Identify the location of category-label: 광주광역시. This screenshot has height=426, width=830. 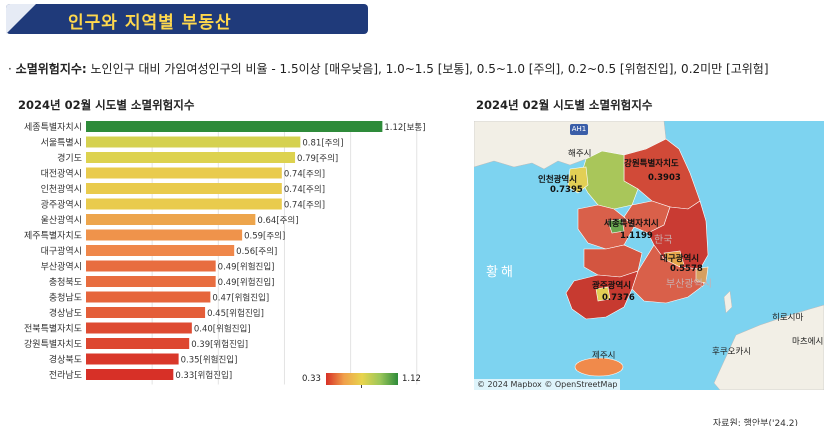
(61, 205).